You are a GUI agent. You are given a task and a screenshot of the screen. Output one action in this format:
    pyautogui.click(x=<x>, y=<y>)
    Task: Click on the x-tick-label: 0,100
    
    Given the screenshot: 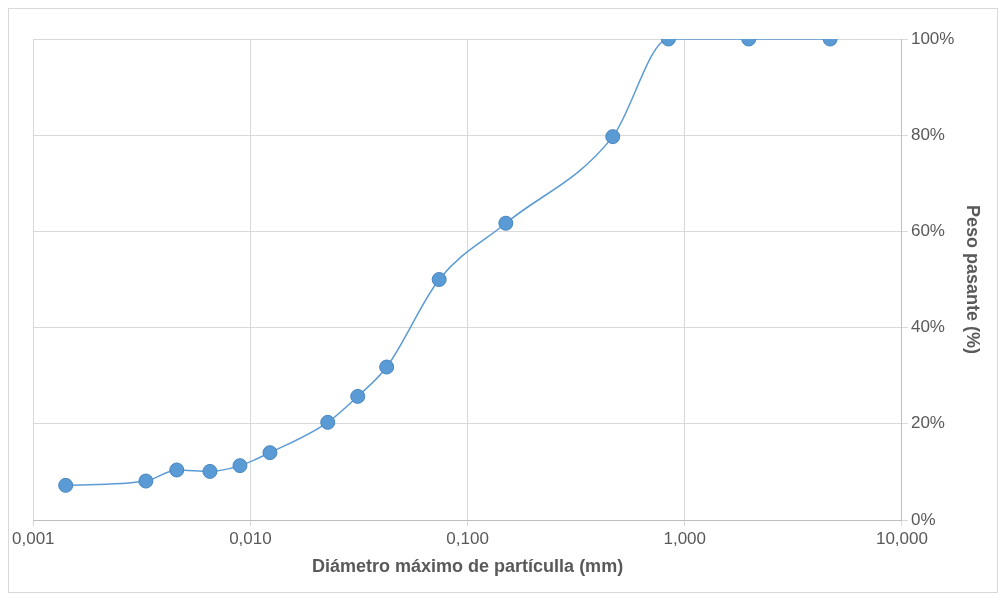 What is the action you would take?
    pyautogui.click(x=467, y=538)
    